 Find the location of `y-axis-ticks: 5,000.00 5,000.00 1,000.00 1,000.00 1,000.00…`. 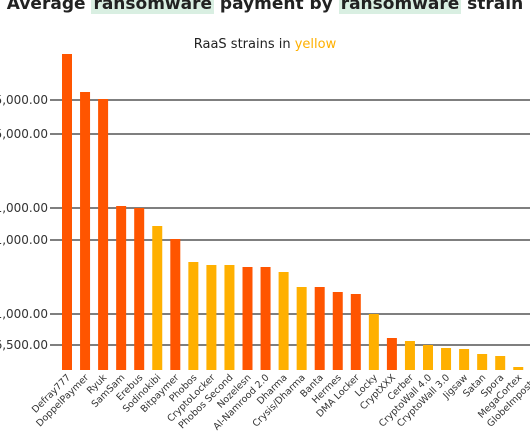

y-axis-ticks: 5,000.00 5,000.00 1,000.00 1,000.00 1,000.00… is located at coordinates (24, 222).